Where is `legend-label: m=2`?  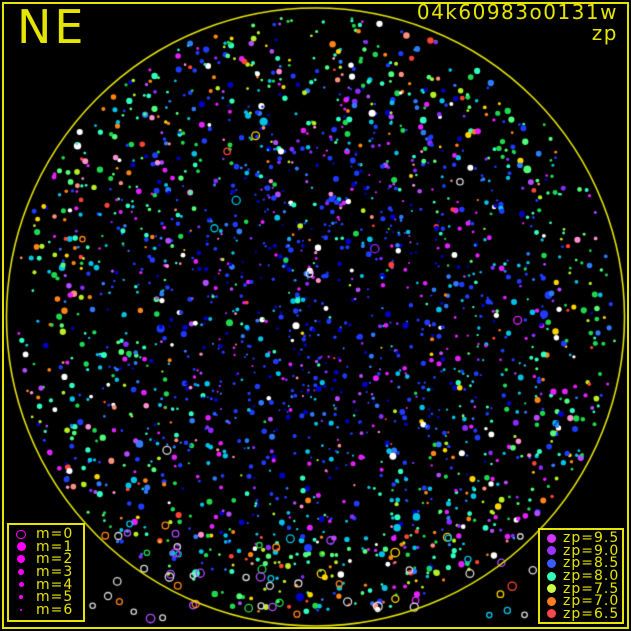 legend-label: m=2 is located at coordinates (55, 559).